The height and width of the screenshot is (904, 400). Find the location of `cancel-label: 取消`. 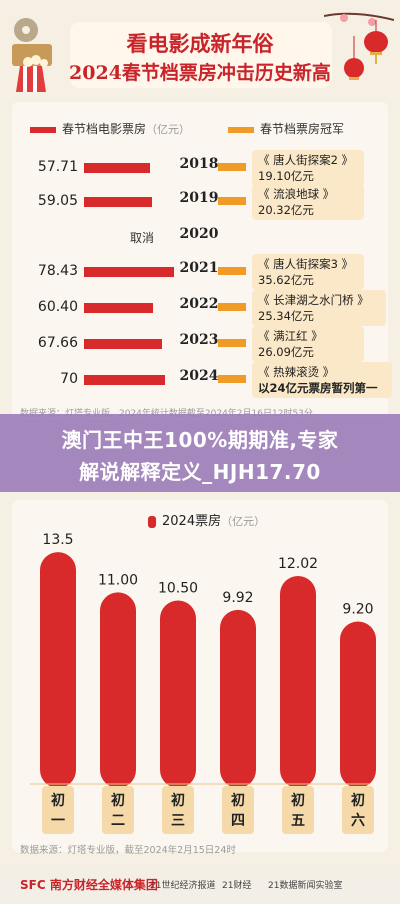

cancel-label: 取消 is located at coordinates (142, 238).